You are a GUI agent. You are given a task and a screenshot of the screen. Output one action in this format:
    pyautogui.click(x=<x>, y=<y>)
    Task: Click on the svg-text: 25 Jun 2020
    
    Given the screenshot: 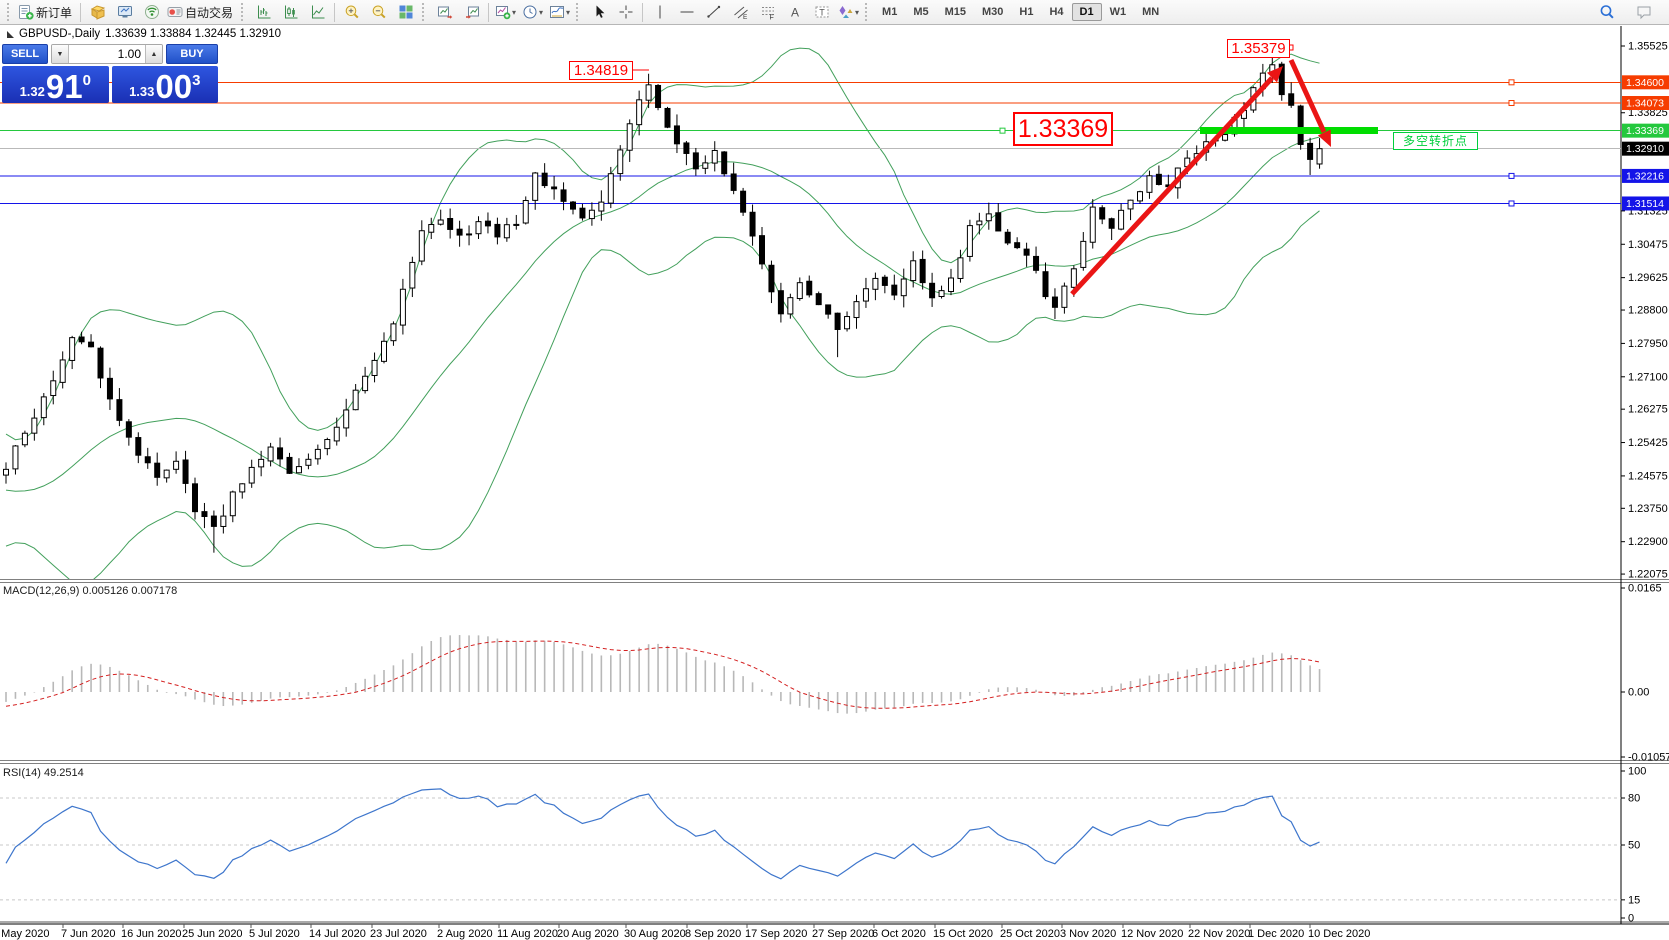 What is the action you would take?
    pyautogui.click(x=212, y=934)
    